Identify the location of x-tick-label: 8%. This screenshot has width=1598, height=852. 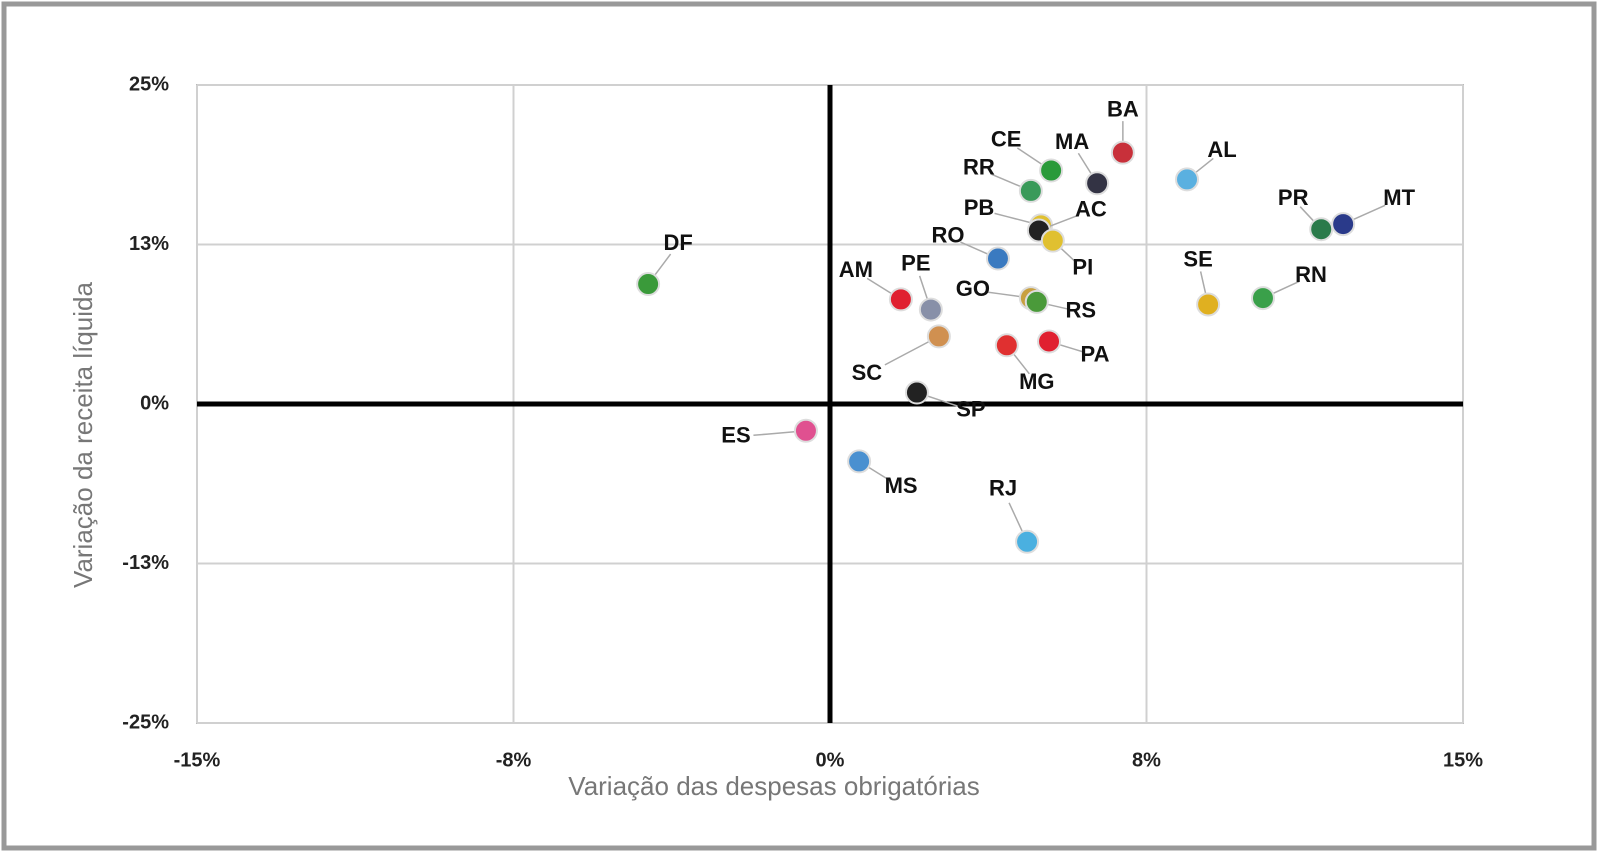
(1146, 760).